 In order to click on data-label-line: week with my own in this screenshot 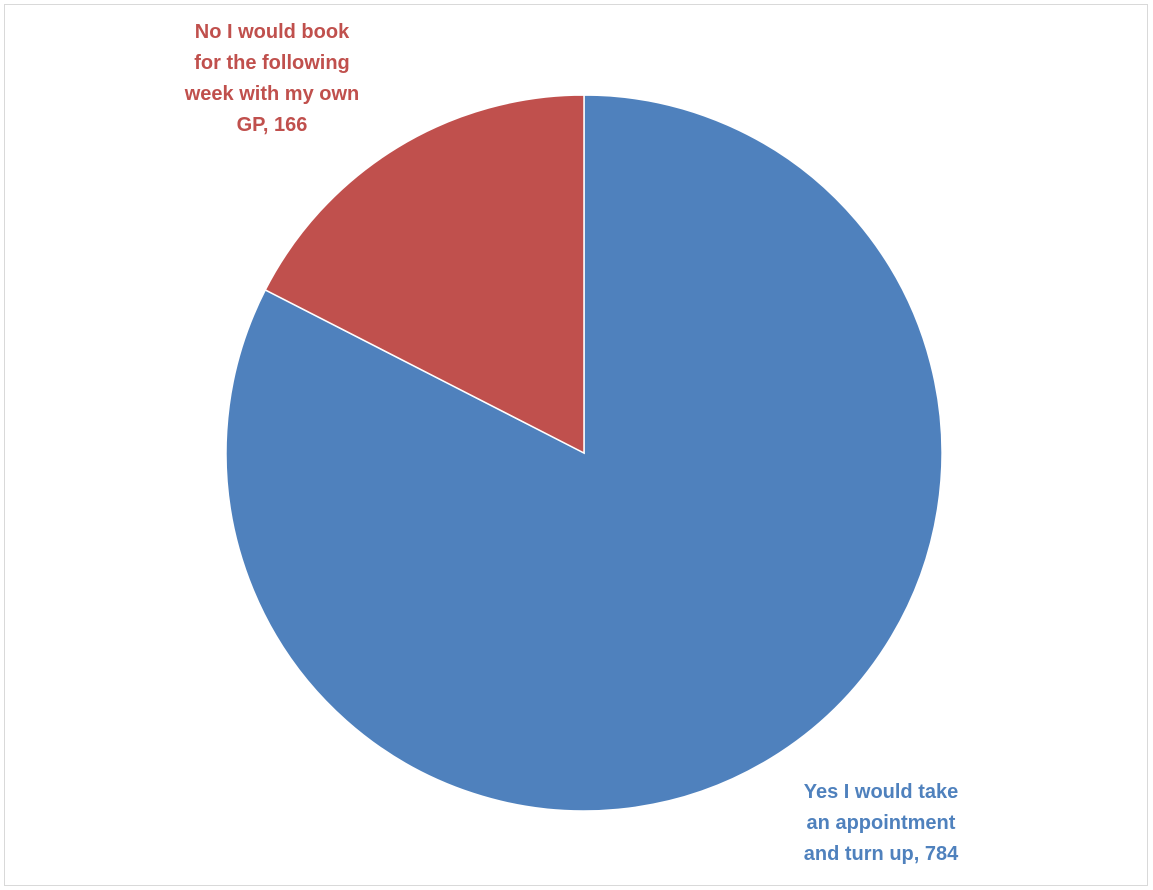, I will do `click(271, 94)`.